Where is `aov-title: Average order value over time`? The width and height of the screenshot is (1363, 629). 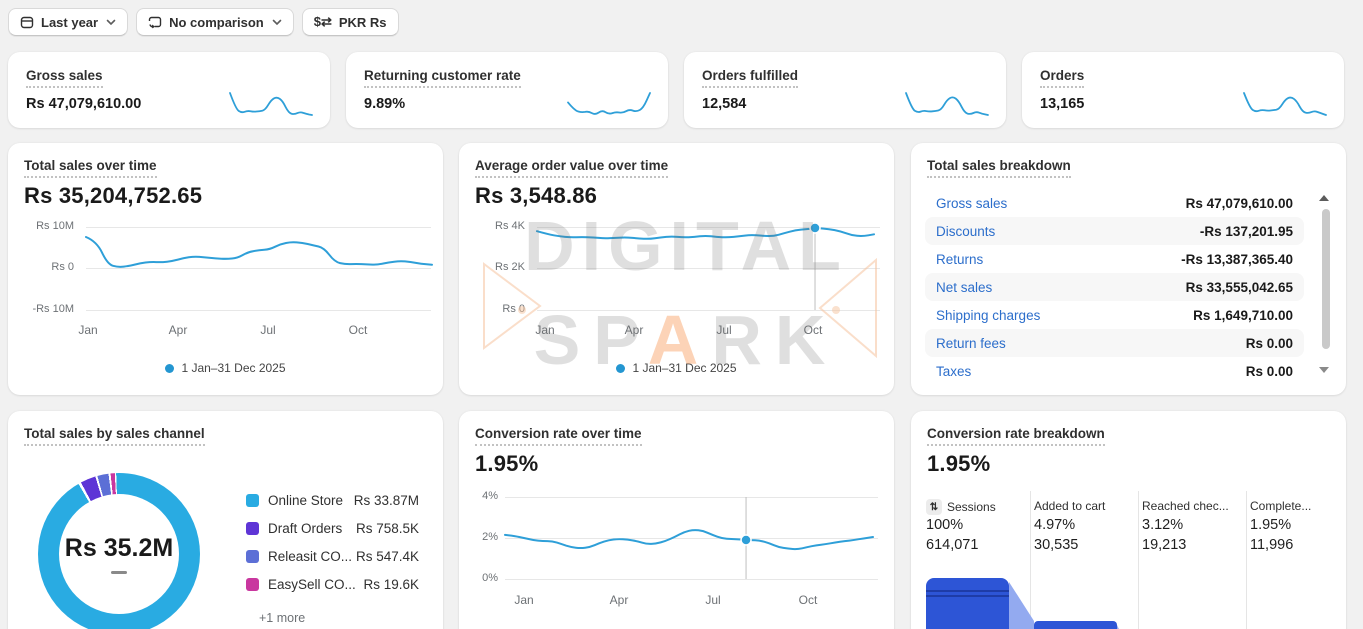
aov-title: Average order value over time is located at coordinates (572, 168).